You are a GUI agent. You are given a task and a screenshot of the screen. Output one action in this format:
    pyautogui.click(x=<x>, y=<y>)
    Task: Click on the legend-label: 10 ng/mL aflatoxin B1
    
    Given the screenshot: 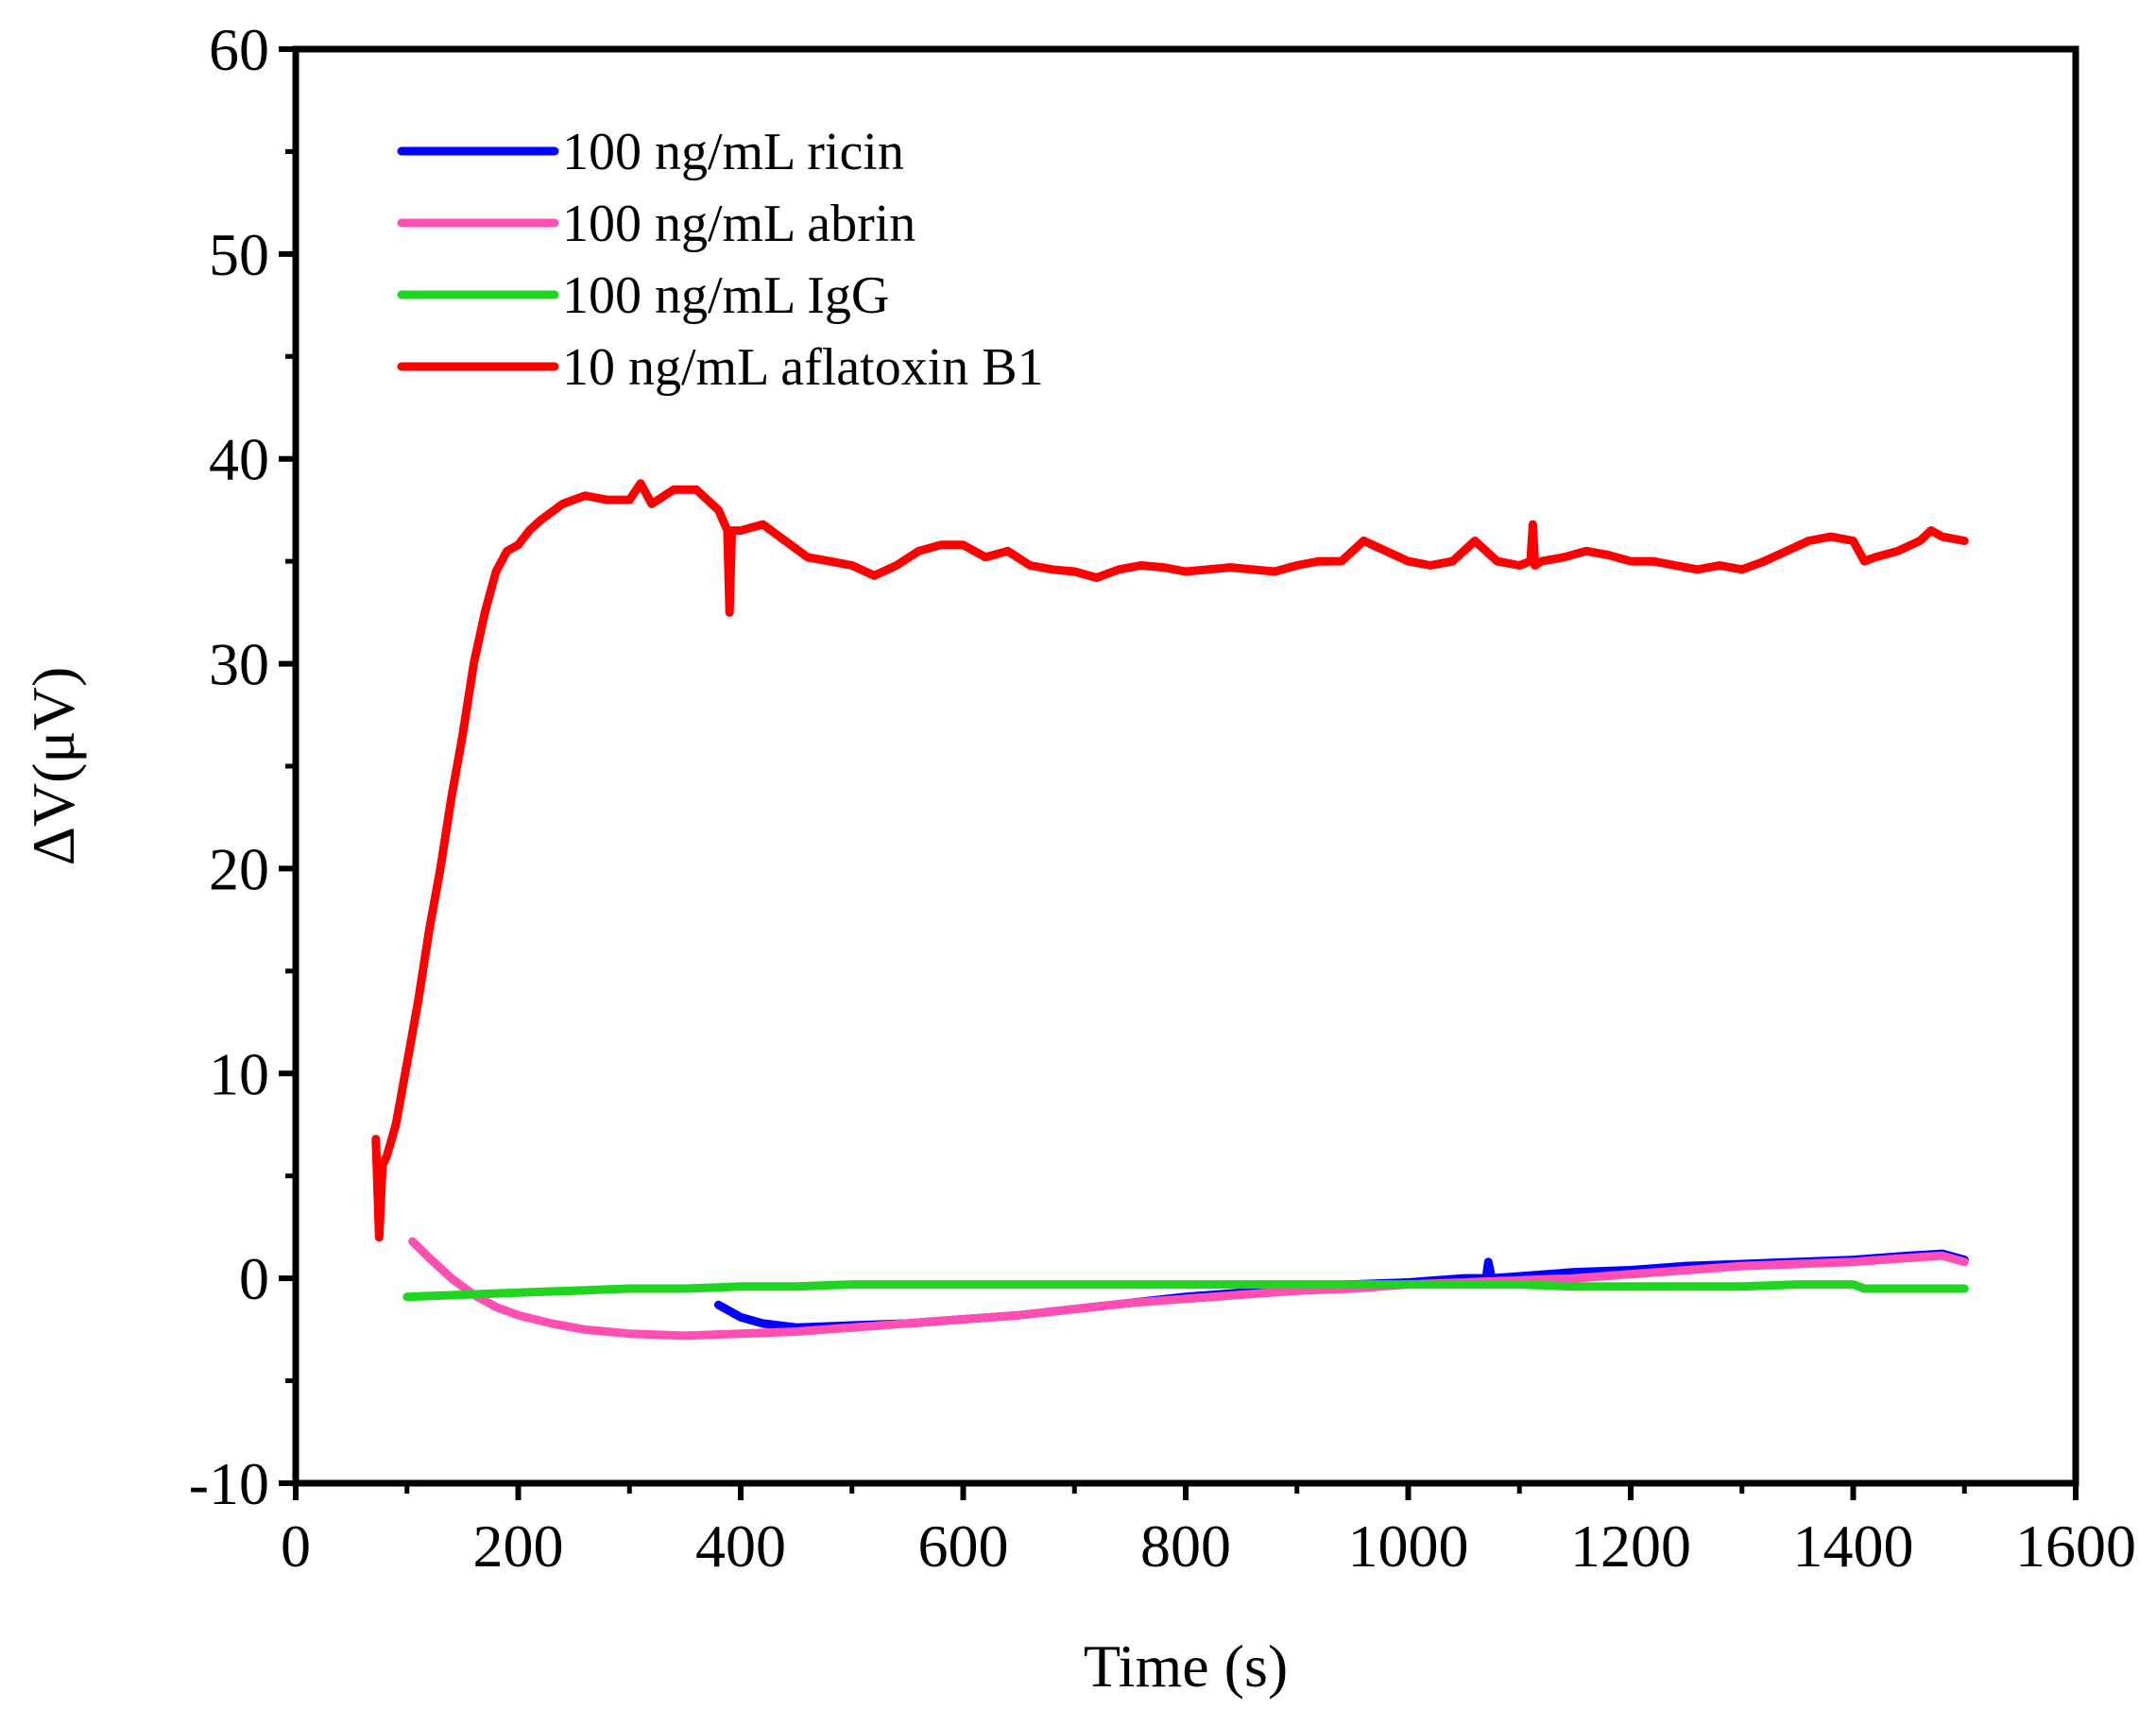 What is the action you would take?
    pyautogui.click(x=803, y=367)
    